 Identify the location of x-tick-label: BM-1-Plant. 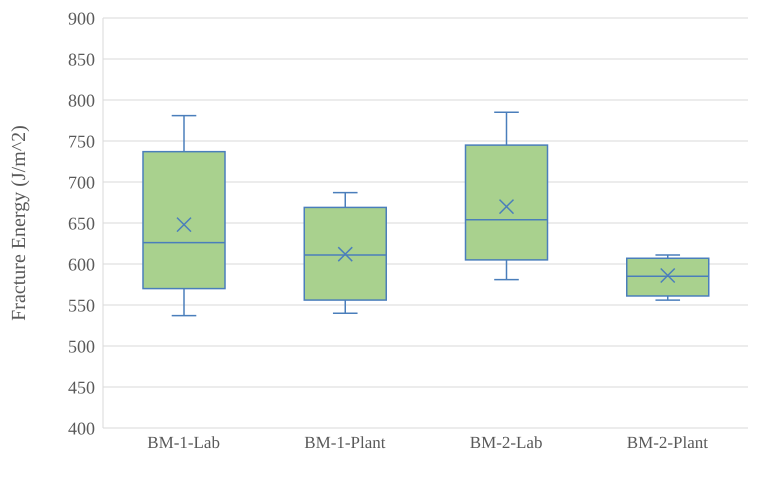
(345, 442).